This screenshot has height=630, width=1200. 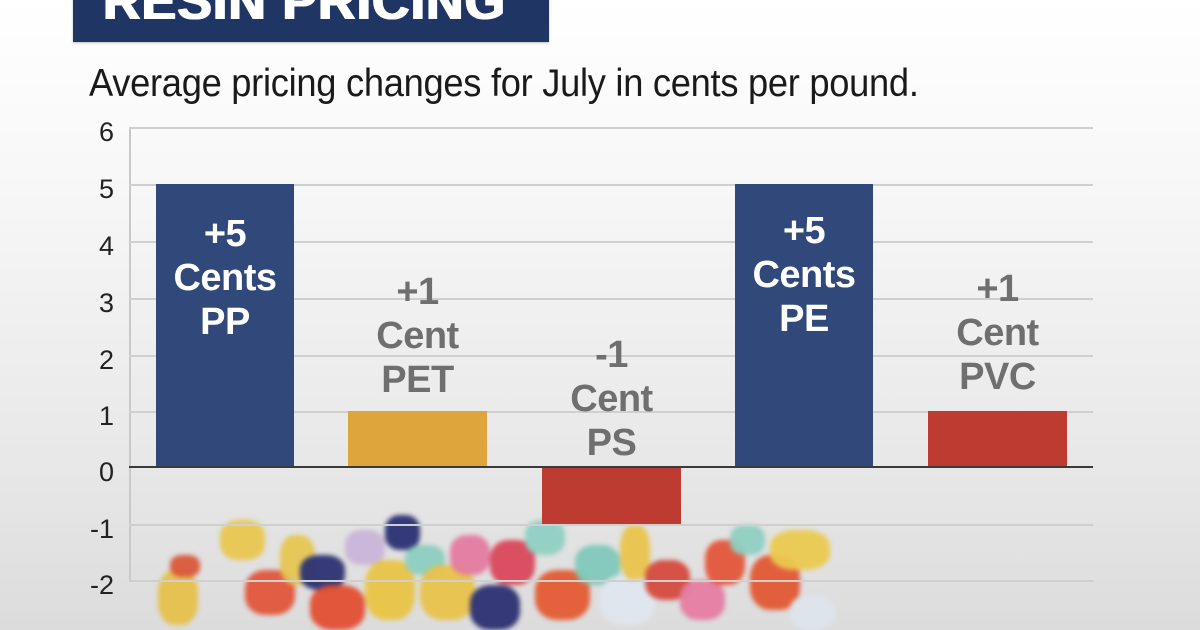 I want to click on bar-label-resin: PP, so click(x=225, y=322).